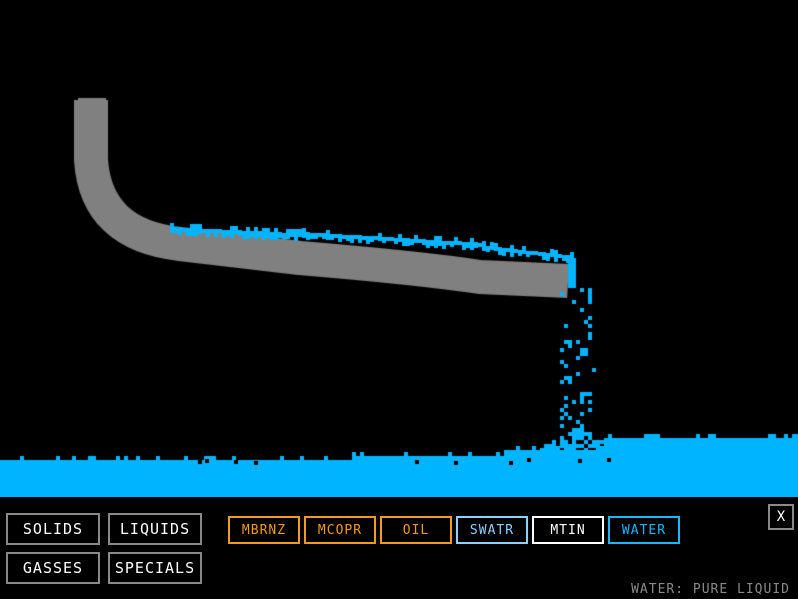  Describe the element at coordinates (155, 529) in the screenshot. I see `category-liquids-button: LIQUIDS` at that location.